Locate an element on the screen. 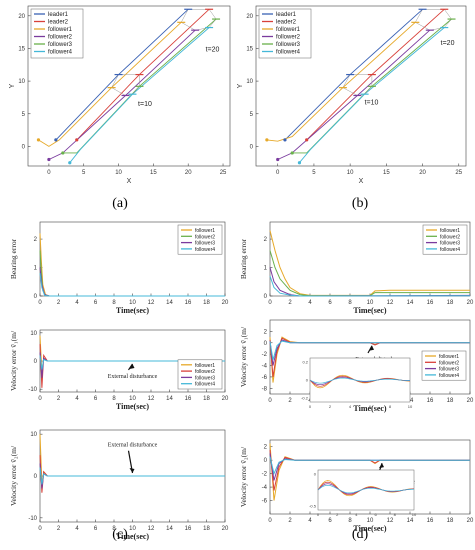 The width and height of the screenshot is (475, 550). disturbance-arrow is located at coordinates (130, 367).